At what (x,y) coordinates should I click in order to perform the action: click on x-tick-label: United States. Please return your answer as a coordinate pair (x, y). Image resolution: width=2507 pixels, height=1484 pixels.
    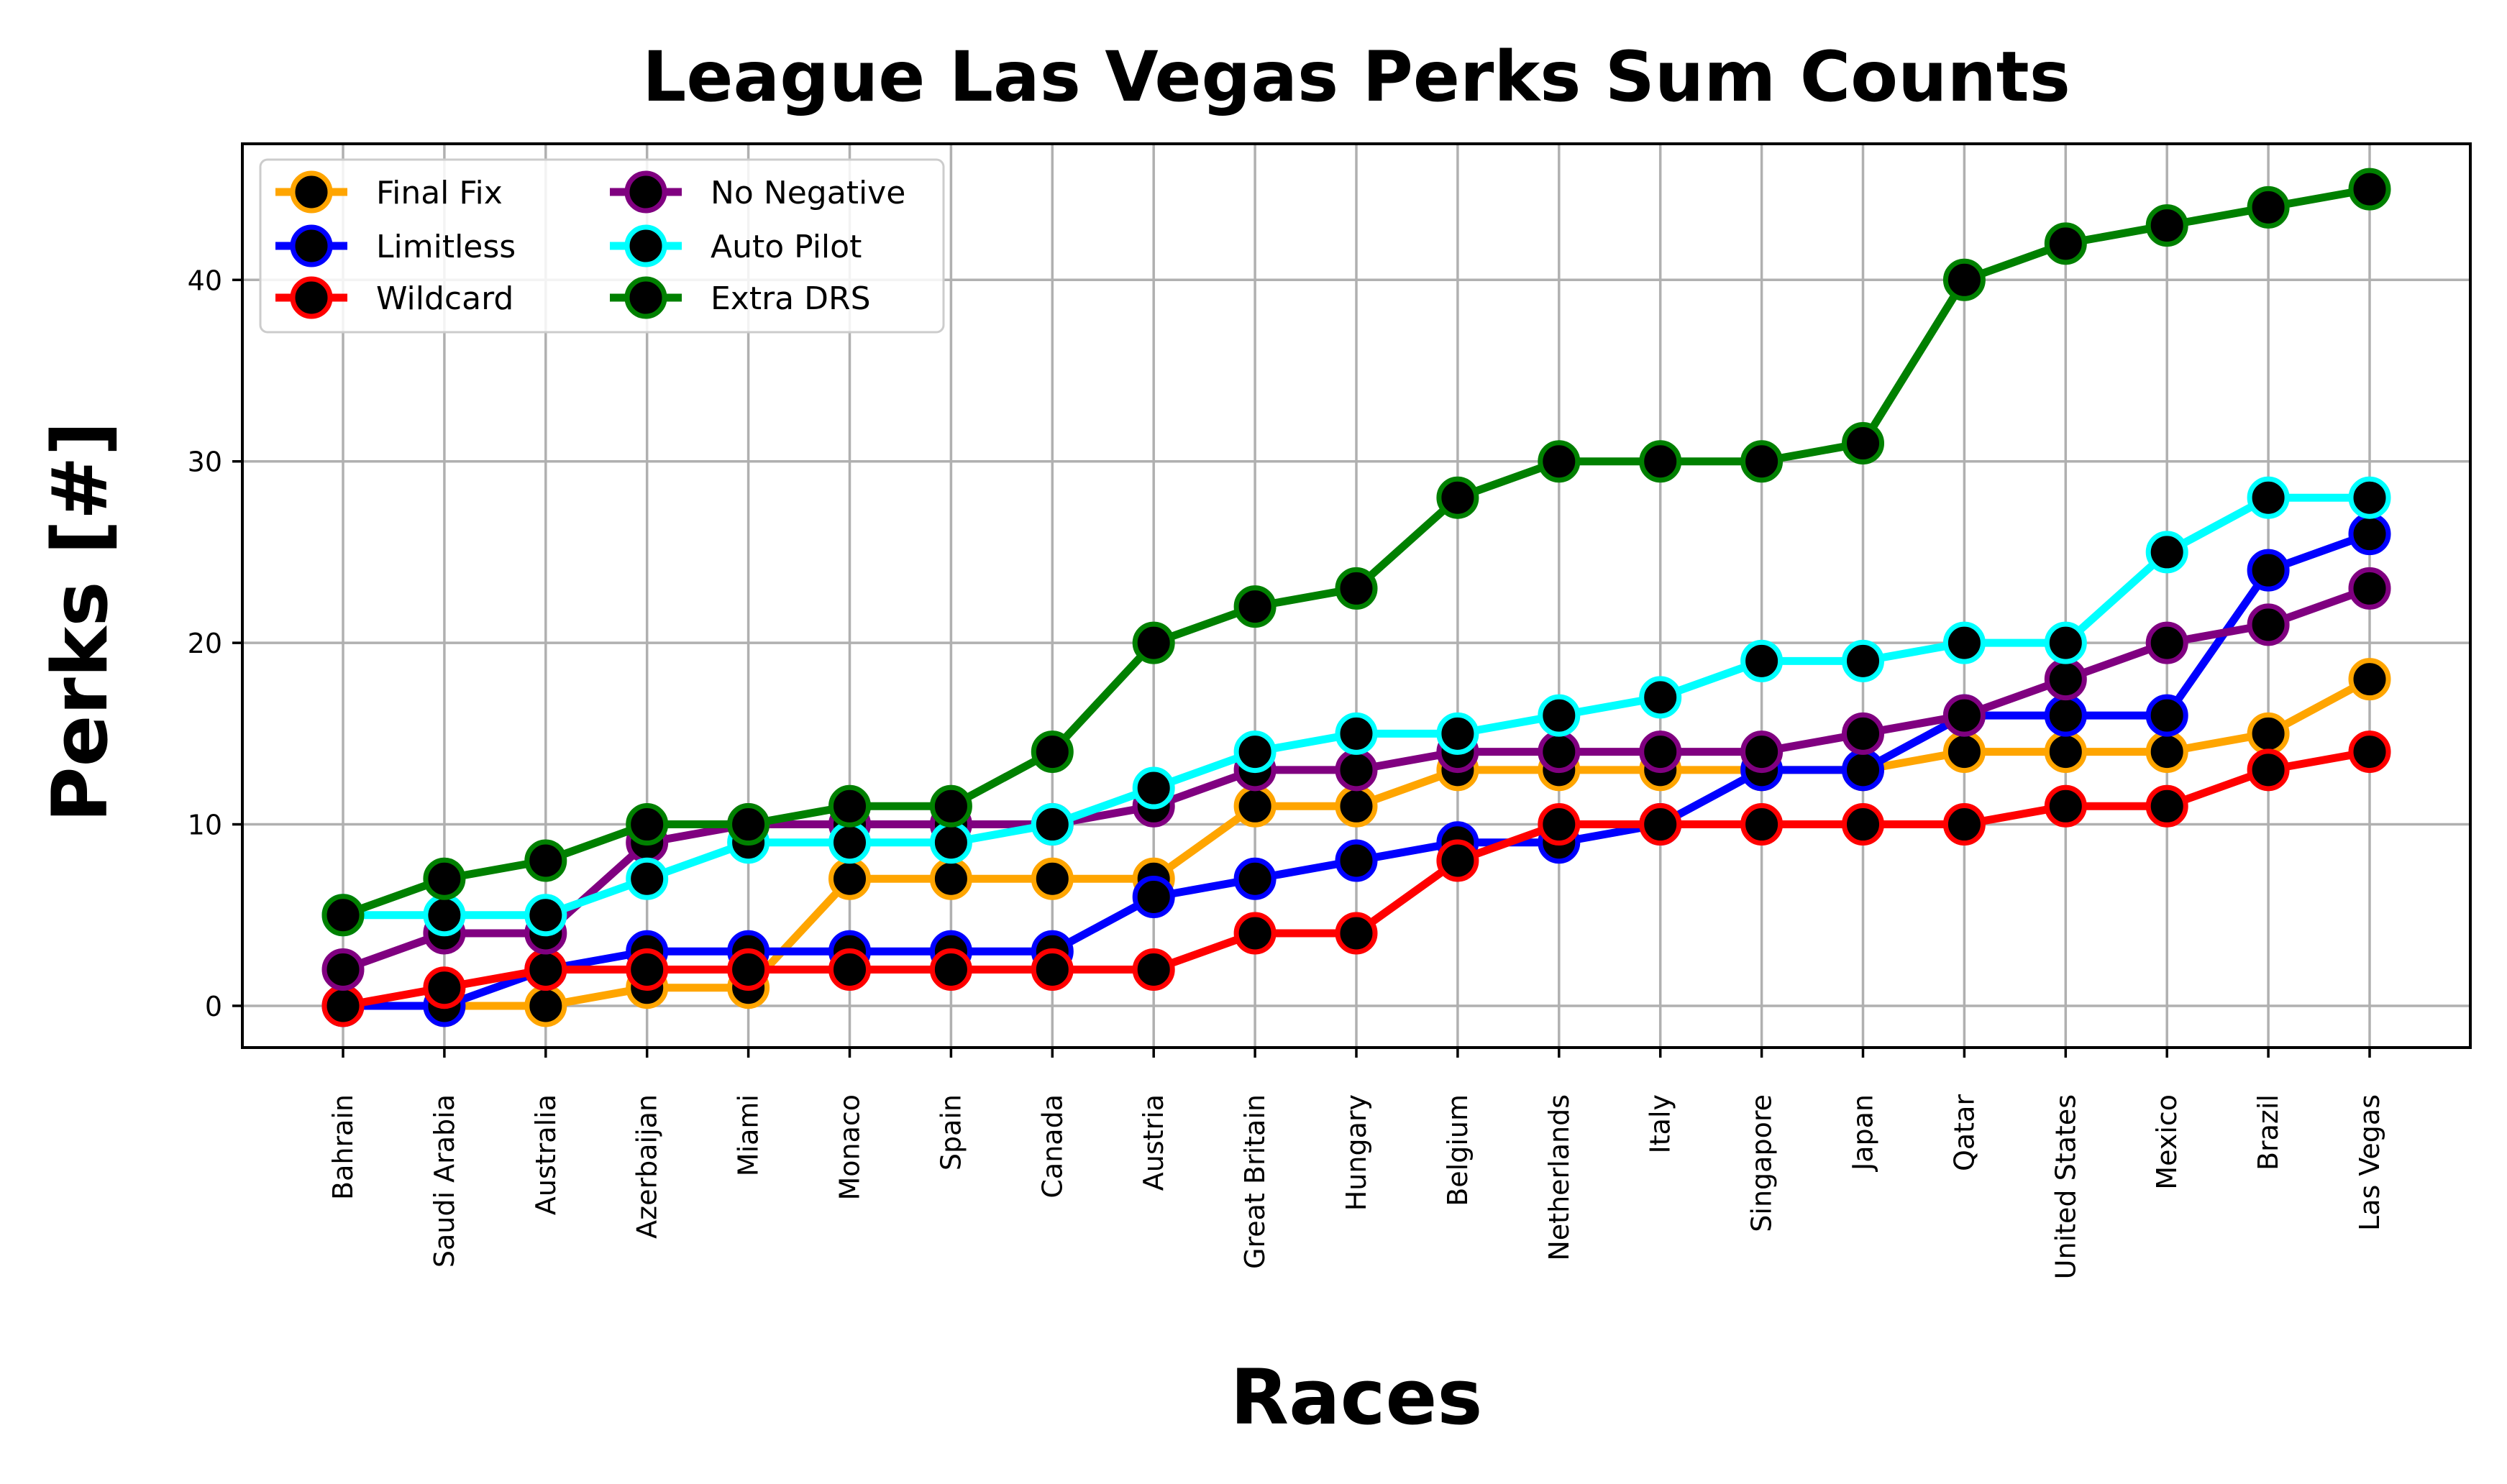
    Looking at the image, I should click on (2065, 1186).